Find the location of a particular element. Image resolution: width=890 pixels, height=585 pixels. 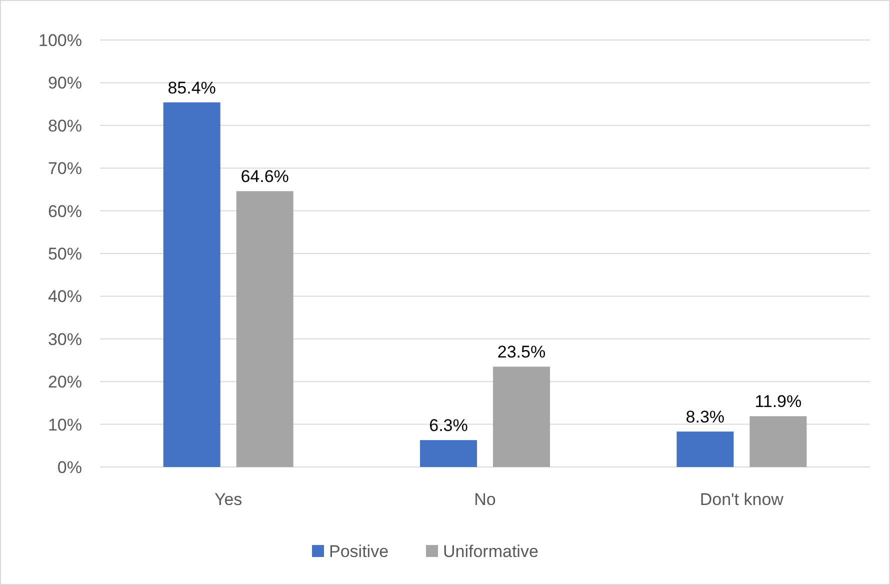

data-label: 11.9% is located at coordinates (778, 402).